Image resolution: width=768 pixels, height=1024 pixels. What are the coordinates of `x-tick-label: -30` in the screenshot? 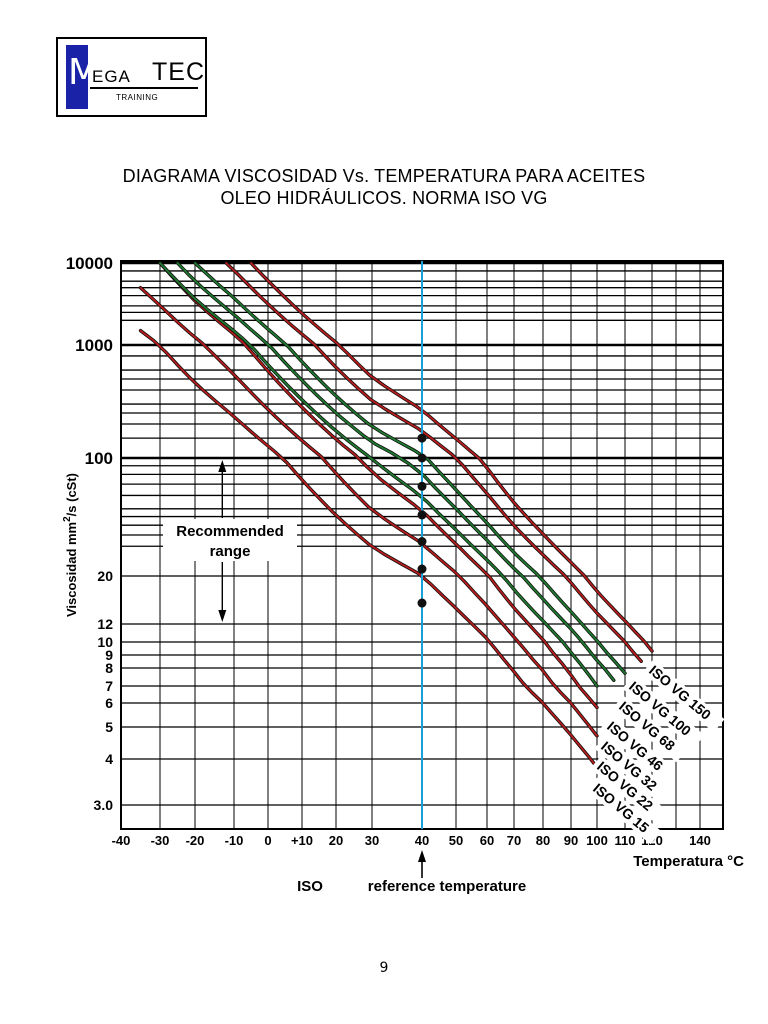 It's located at (160, 840).